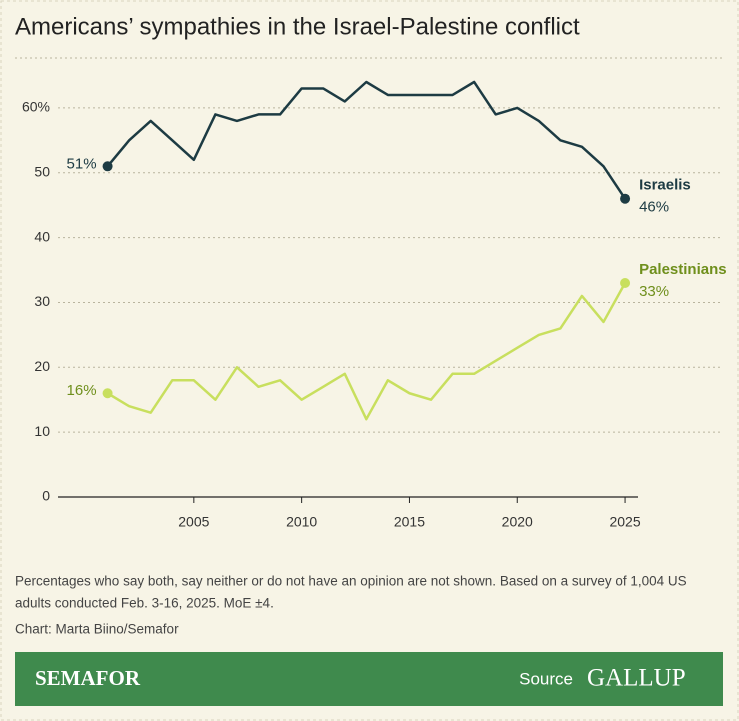  I want to click on y-tick-label: 0, so click(46, 496).